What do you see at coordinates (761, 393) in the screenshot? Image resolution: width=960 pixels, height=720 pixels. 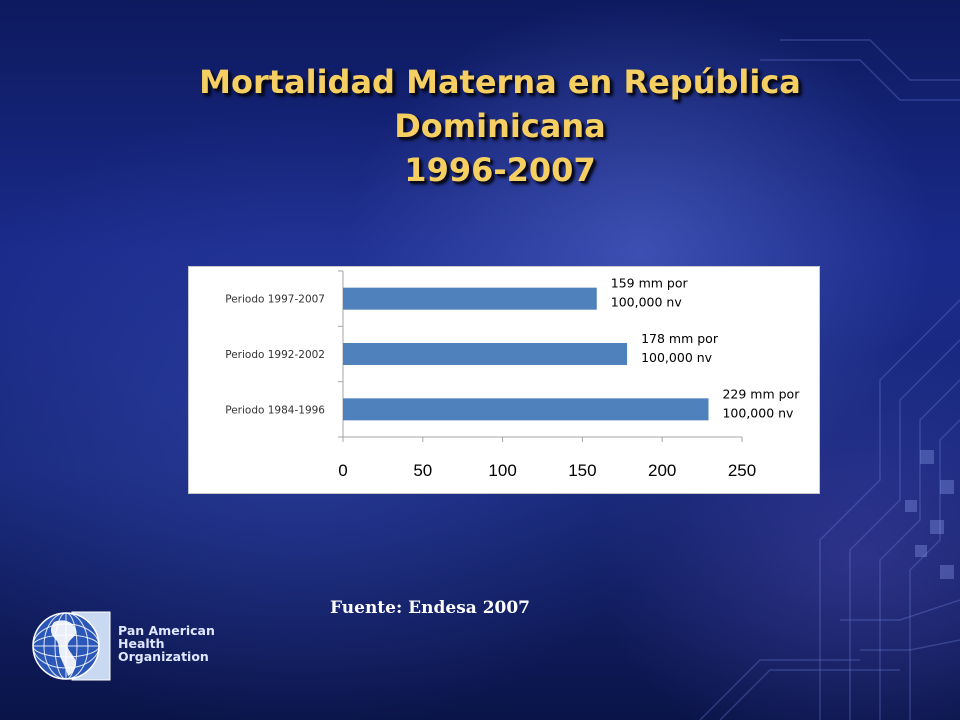 I see `data-label: 229 mm por` at bounding box center [761, 393].